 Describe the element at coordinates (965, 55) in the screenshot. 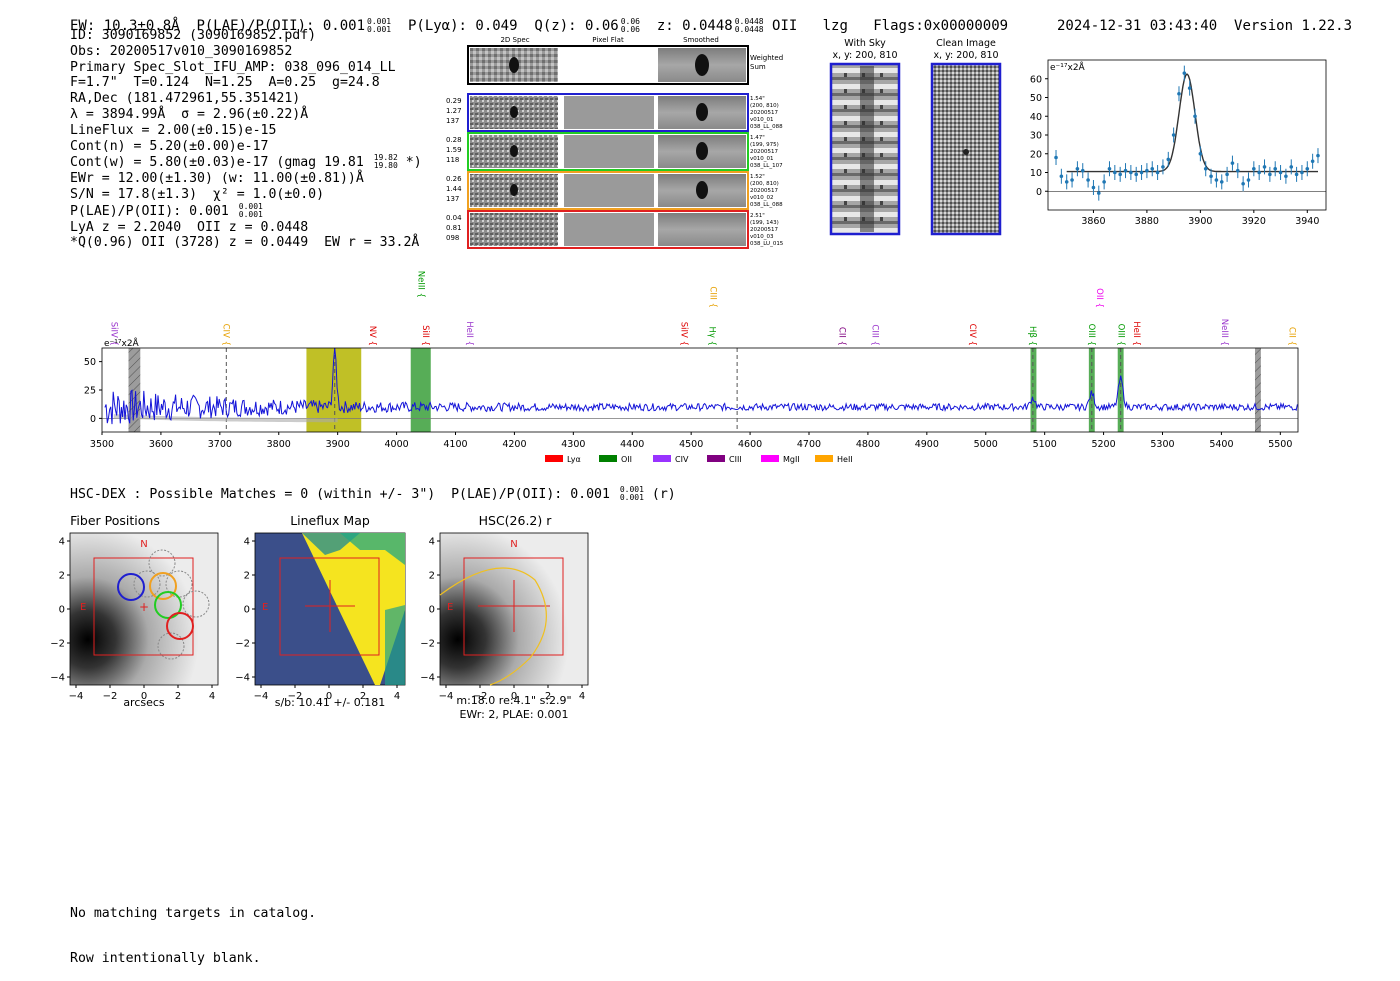

I see `clean-coords: x, y: 200, 810` at that location.